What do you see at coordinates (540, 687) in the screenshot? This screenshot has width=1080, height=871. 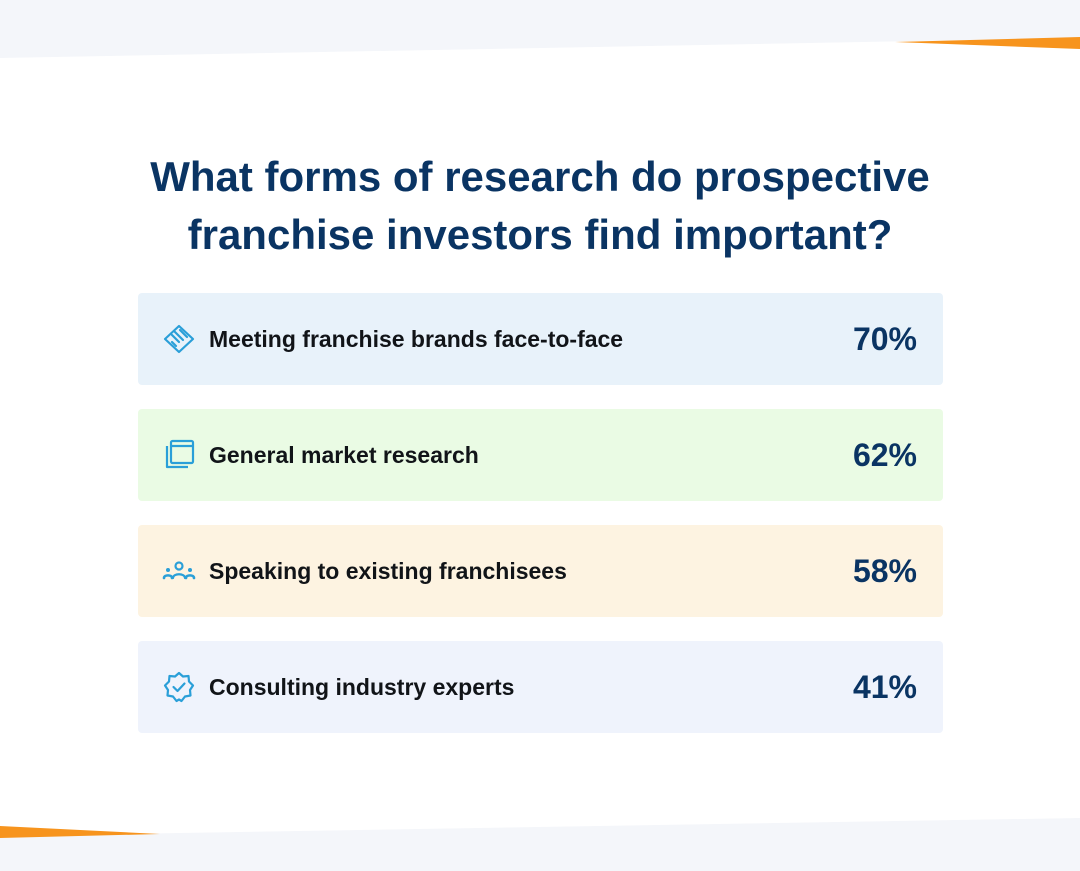 I see `bar-row-industry-experts: Consulting industry experts 41%` at bounding box center [540, 687].